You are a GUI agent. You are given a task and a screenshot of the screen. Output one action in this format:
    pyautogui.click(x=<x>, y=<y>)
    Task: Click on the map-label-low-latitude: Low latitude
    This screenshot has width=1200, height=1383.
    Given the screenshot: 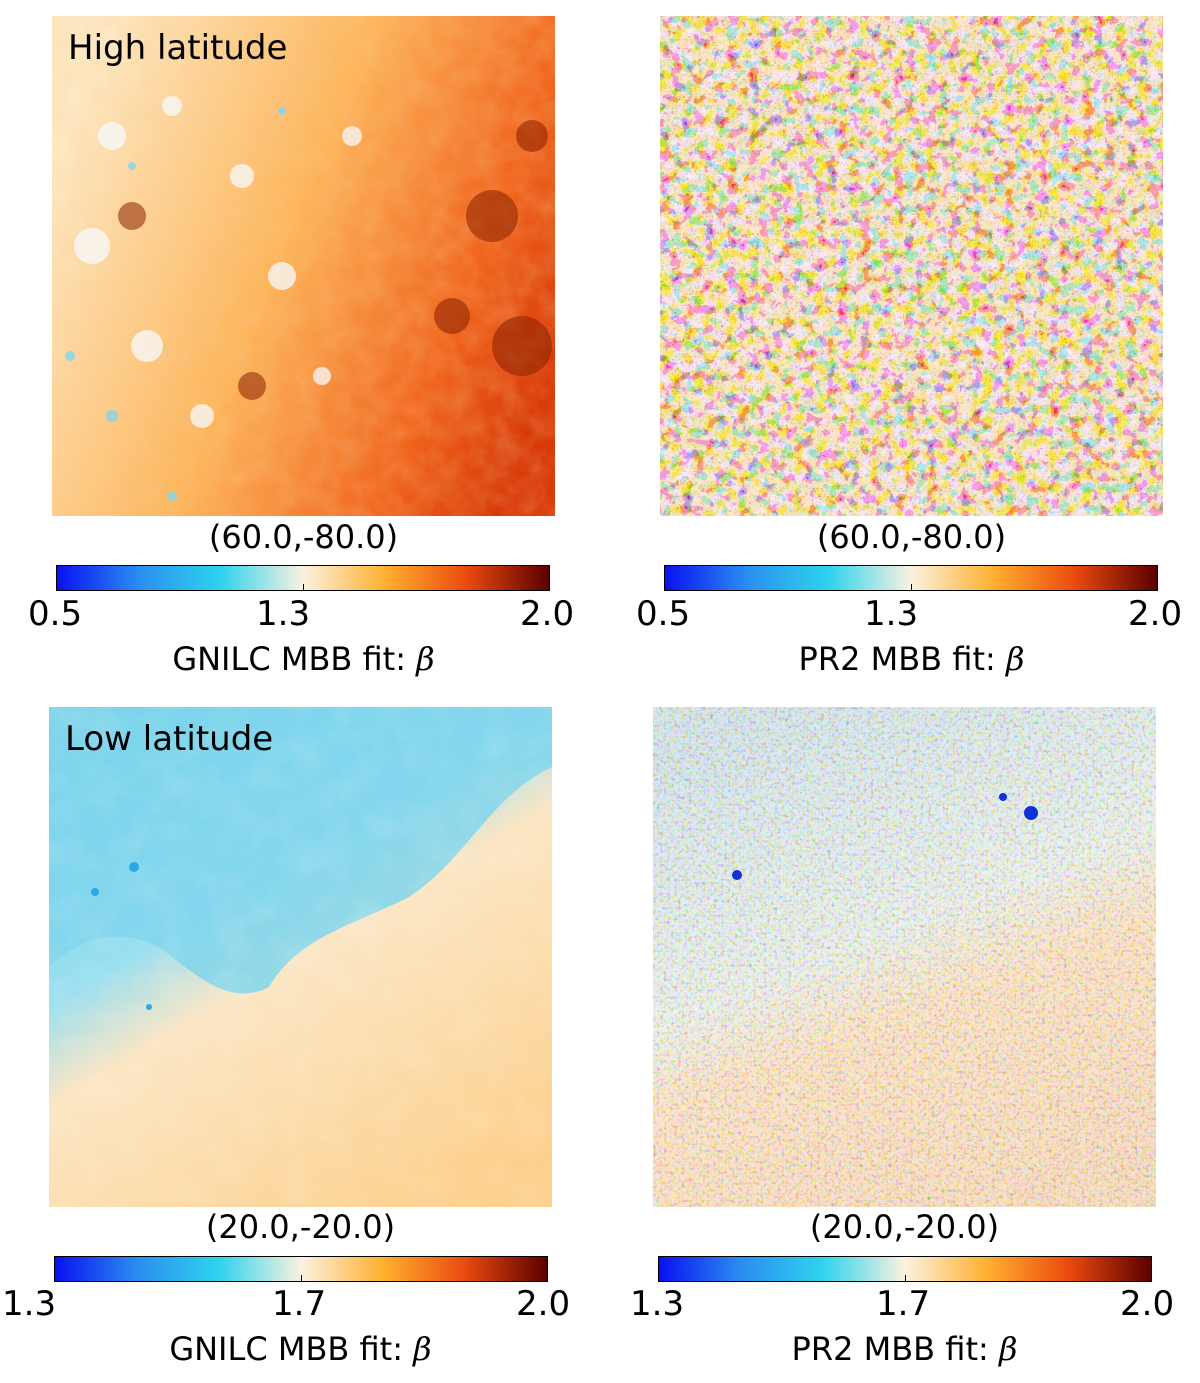 What is the action you would take?
    pyautogui.click(x=169, y=739)
    